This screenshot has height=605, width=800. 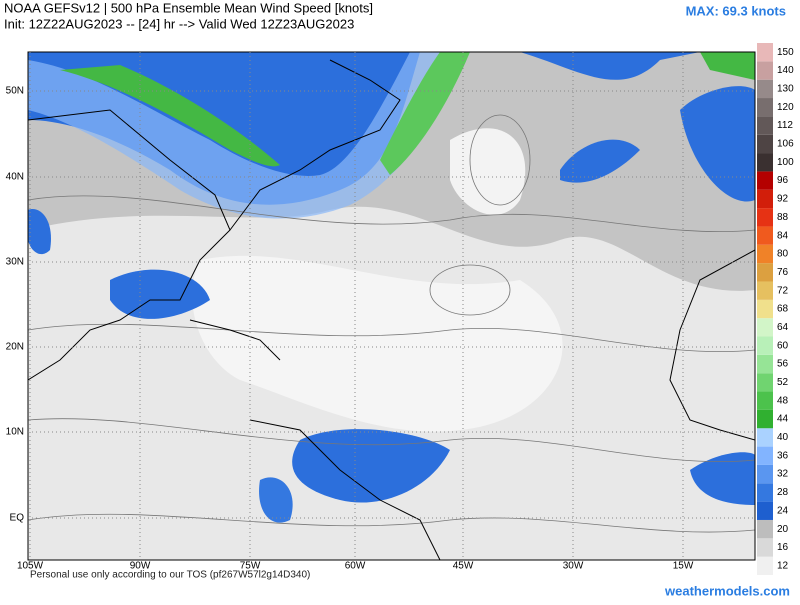 What do you see at coordinates (783, 309) in the screenshot?
I see `colorbar-label: 68` at bounding box center [783, 309].